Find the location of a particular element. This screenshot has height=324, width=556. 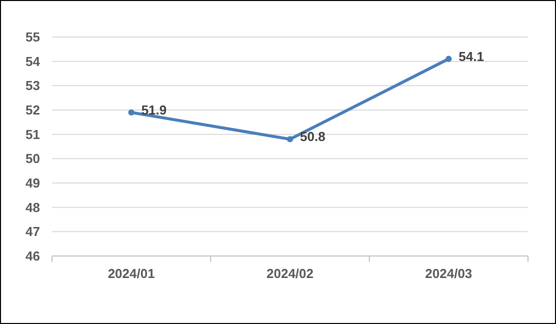

y-tick-label: 55 is located at coordinates (33, 37).